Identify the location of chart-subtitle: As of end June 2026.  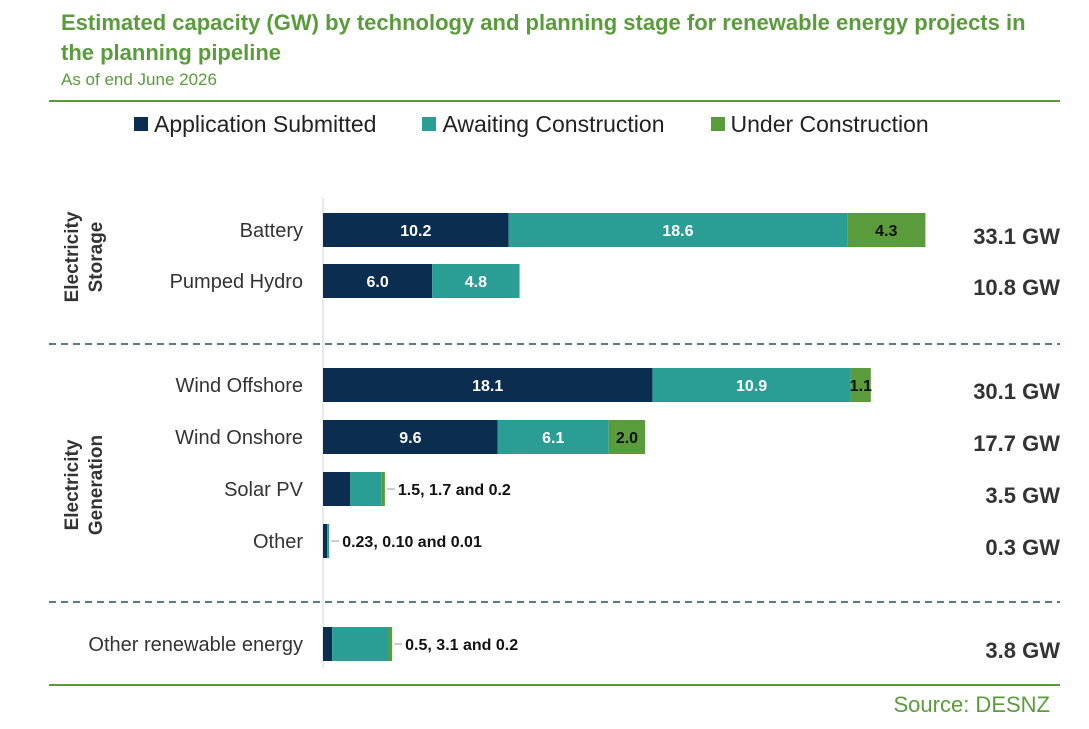
(139, 79).